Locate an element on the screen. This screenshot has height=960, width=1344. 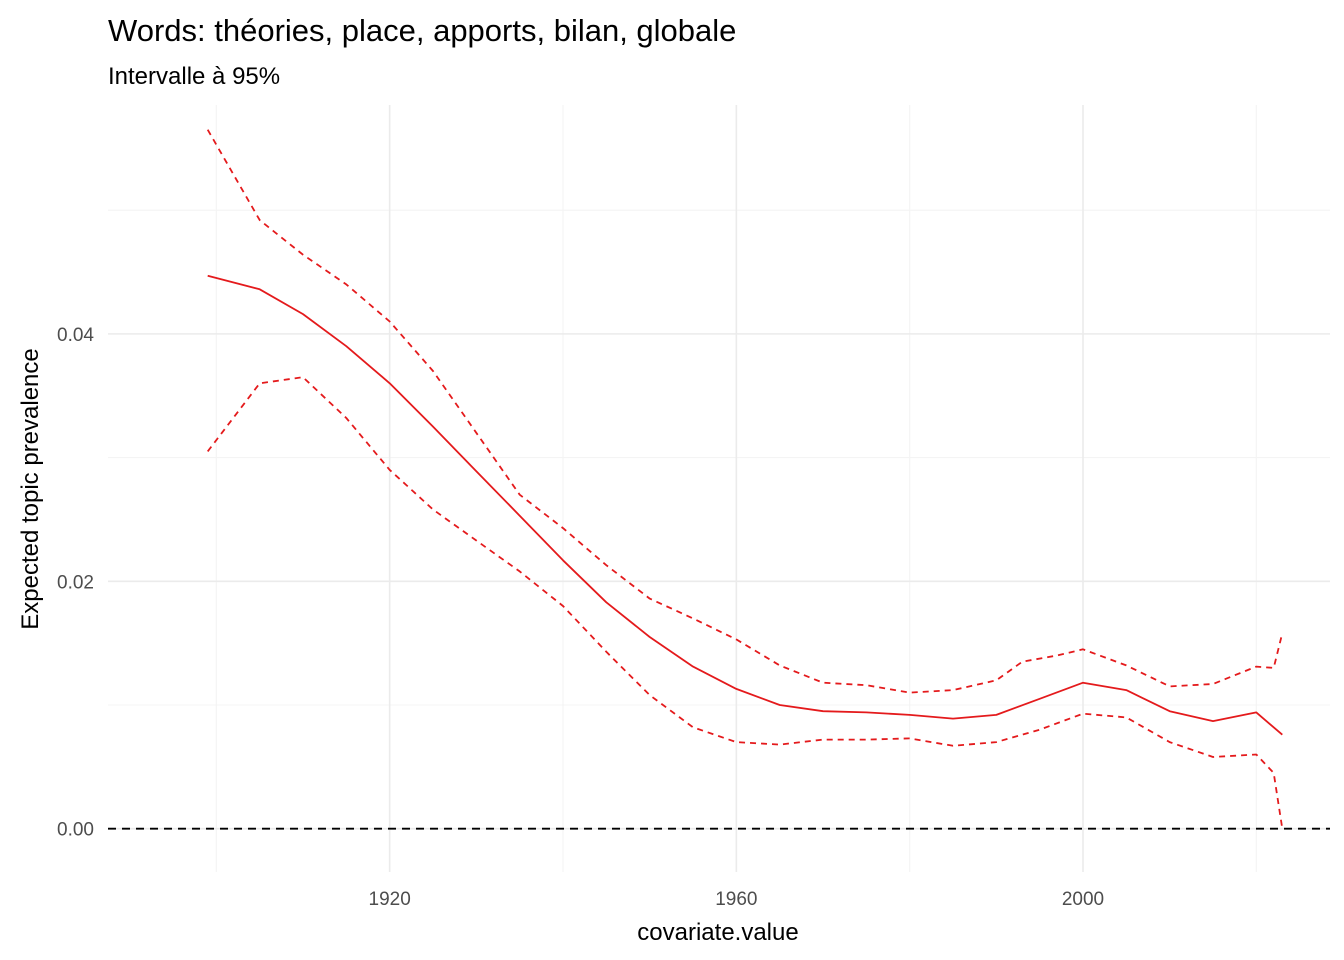
y-tick-label: 0.02 is located at coordinates (75, 582).